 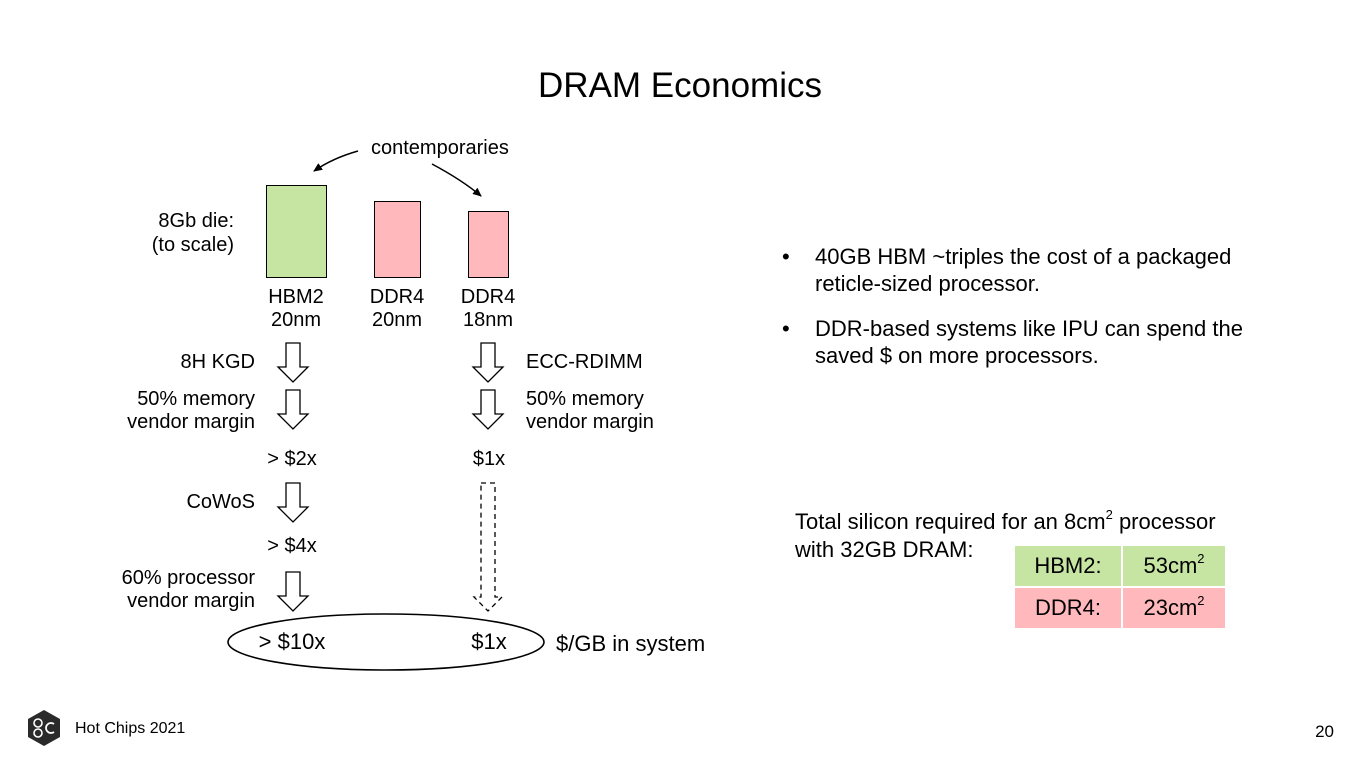 I want to click on ddr-rdimm-label: ECC-RDIMM, so click(x=584, y=362).